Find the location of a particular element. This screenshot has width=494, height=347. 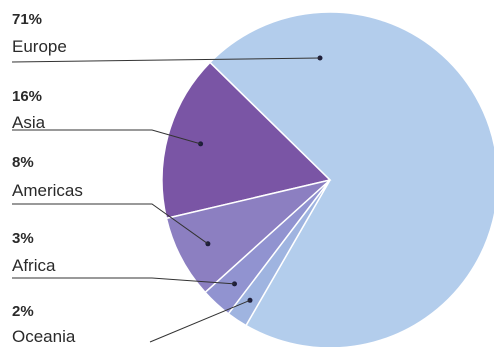

pie-slice-oceania is located at coordinates (279, 253).